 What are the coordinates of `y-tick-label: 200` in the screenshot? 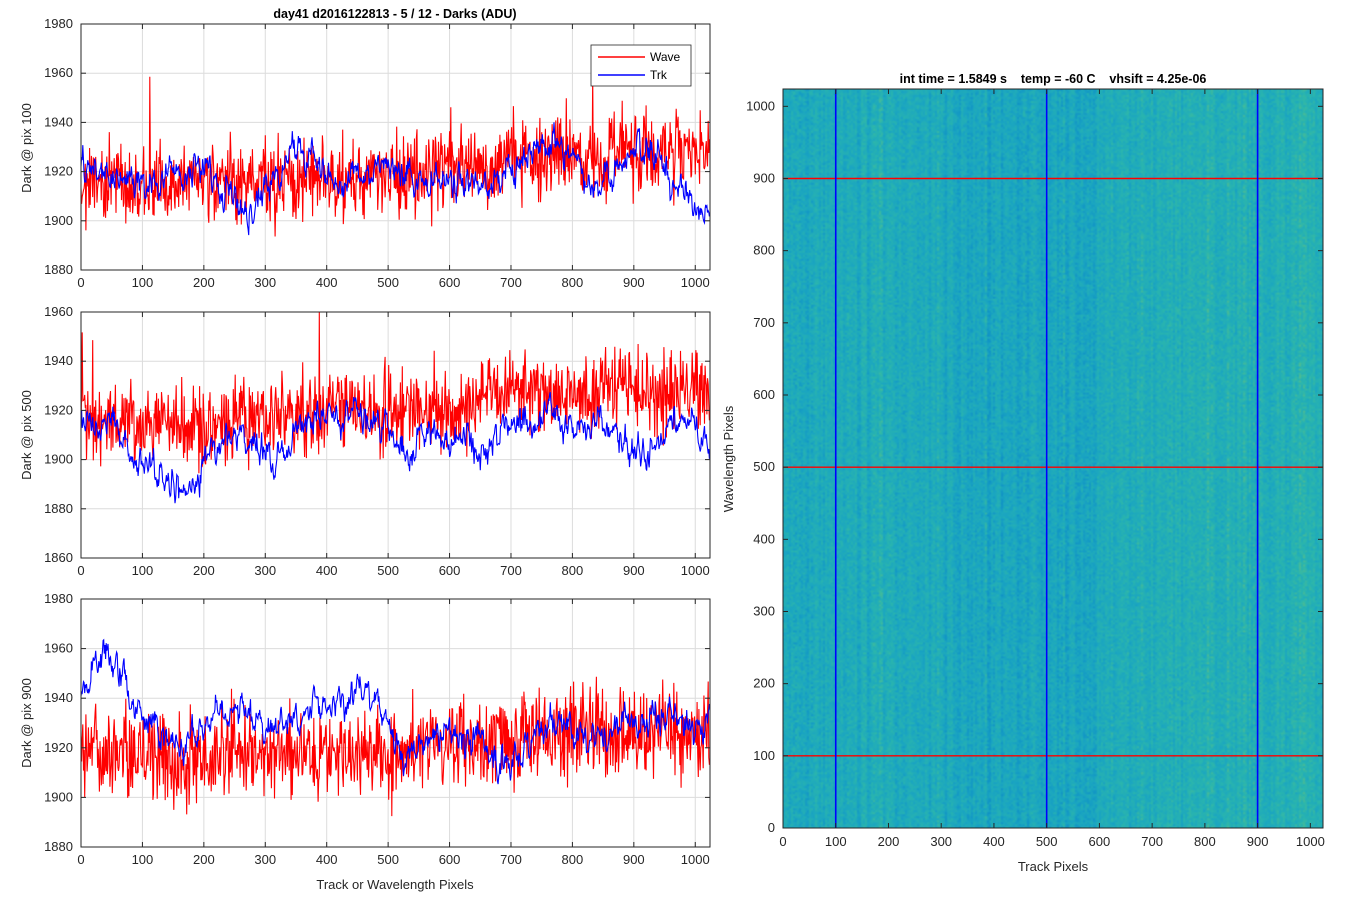 It's located at (764, 683).